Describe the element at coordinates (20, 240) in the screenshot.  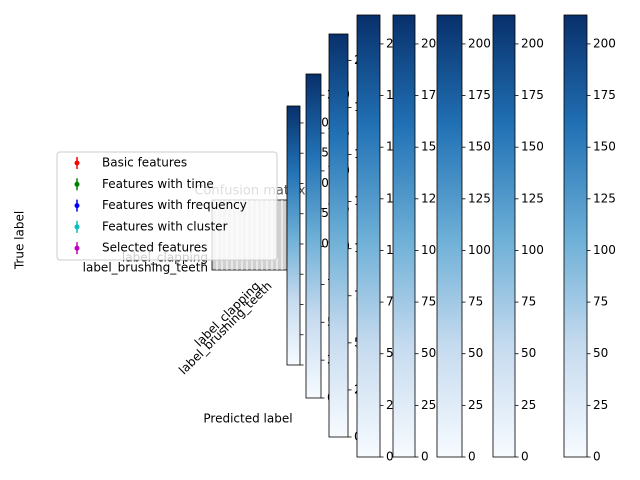
I see `y-axis-label: True label` at that location.